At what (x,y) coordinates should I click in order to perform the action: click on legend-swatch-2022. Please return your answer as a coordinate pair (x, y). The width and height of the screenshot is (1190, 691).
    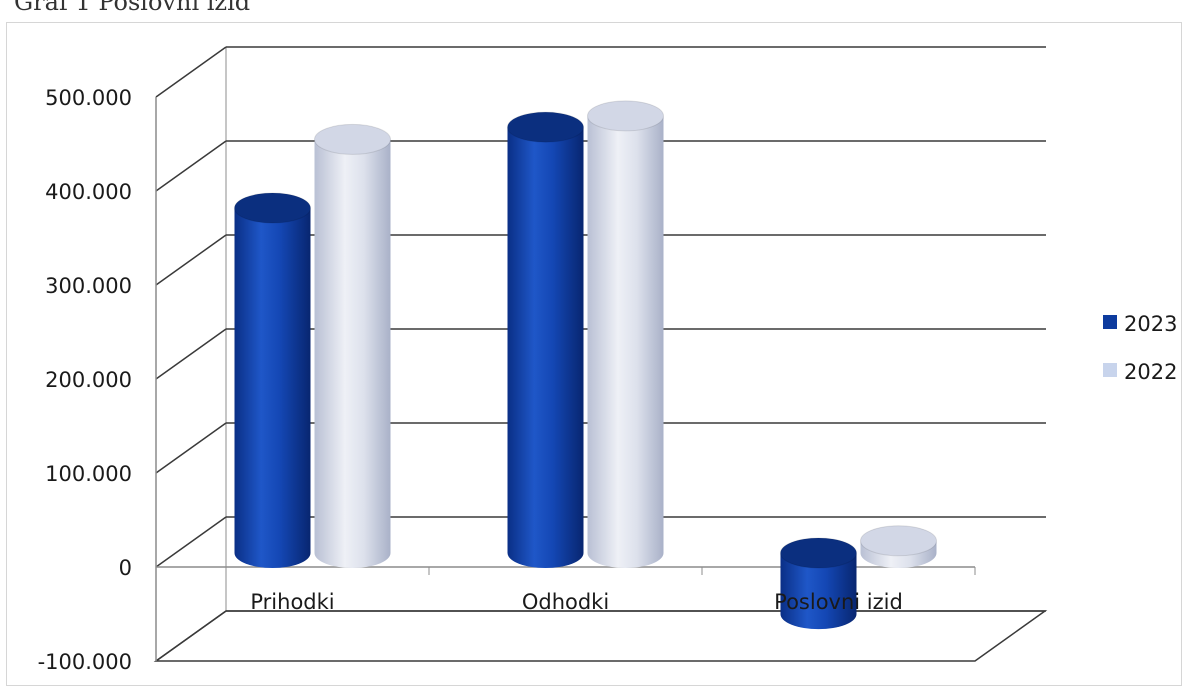
    Looking at the image, I should click on (1110, 370).